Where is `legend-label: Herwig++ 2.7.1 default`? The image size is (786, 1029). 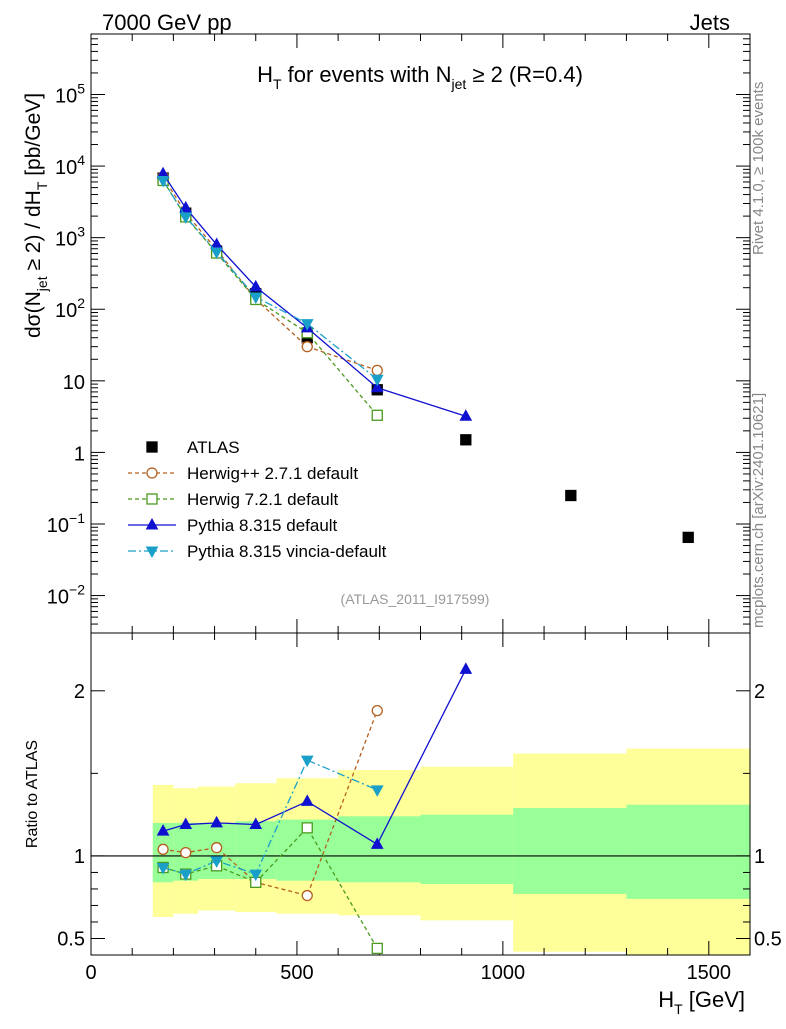
legend-label: Herwig++ 2.7.1 default is located at coordinates (272, 473).